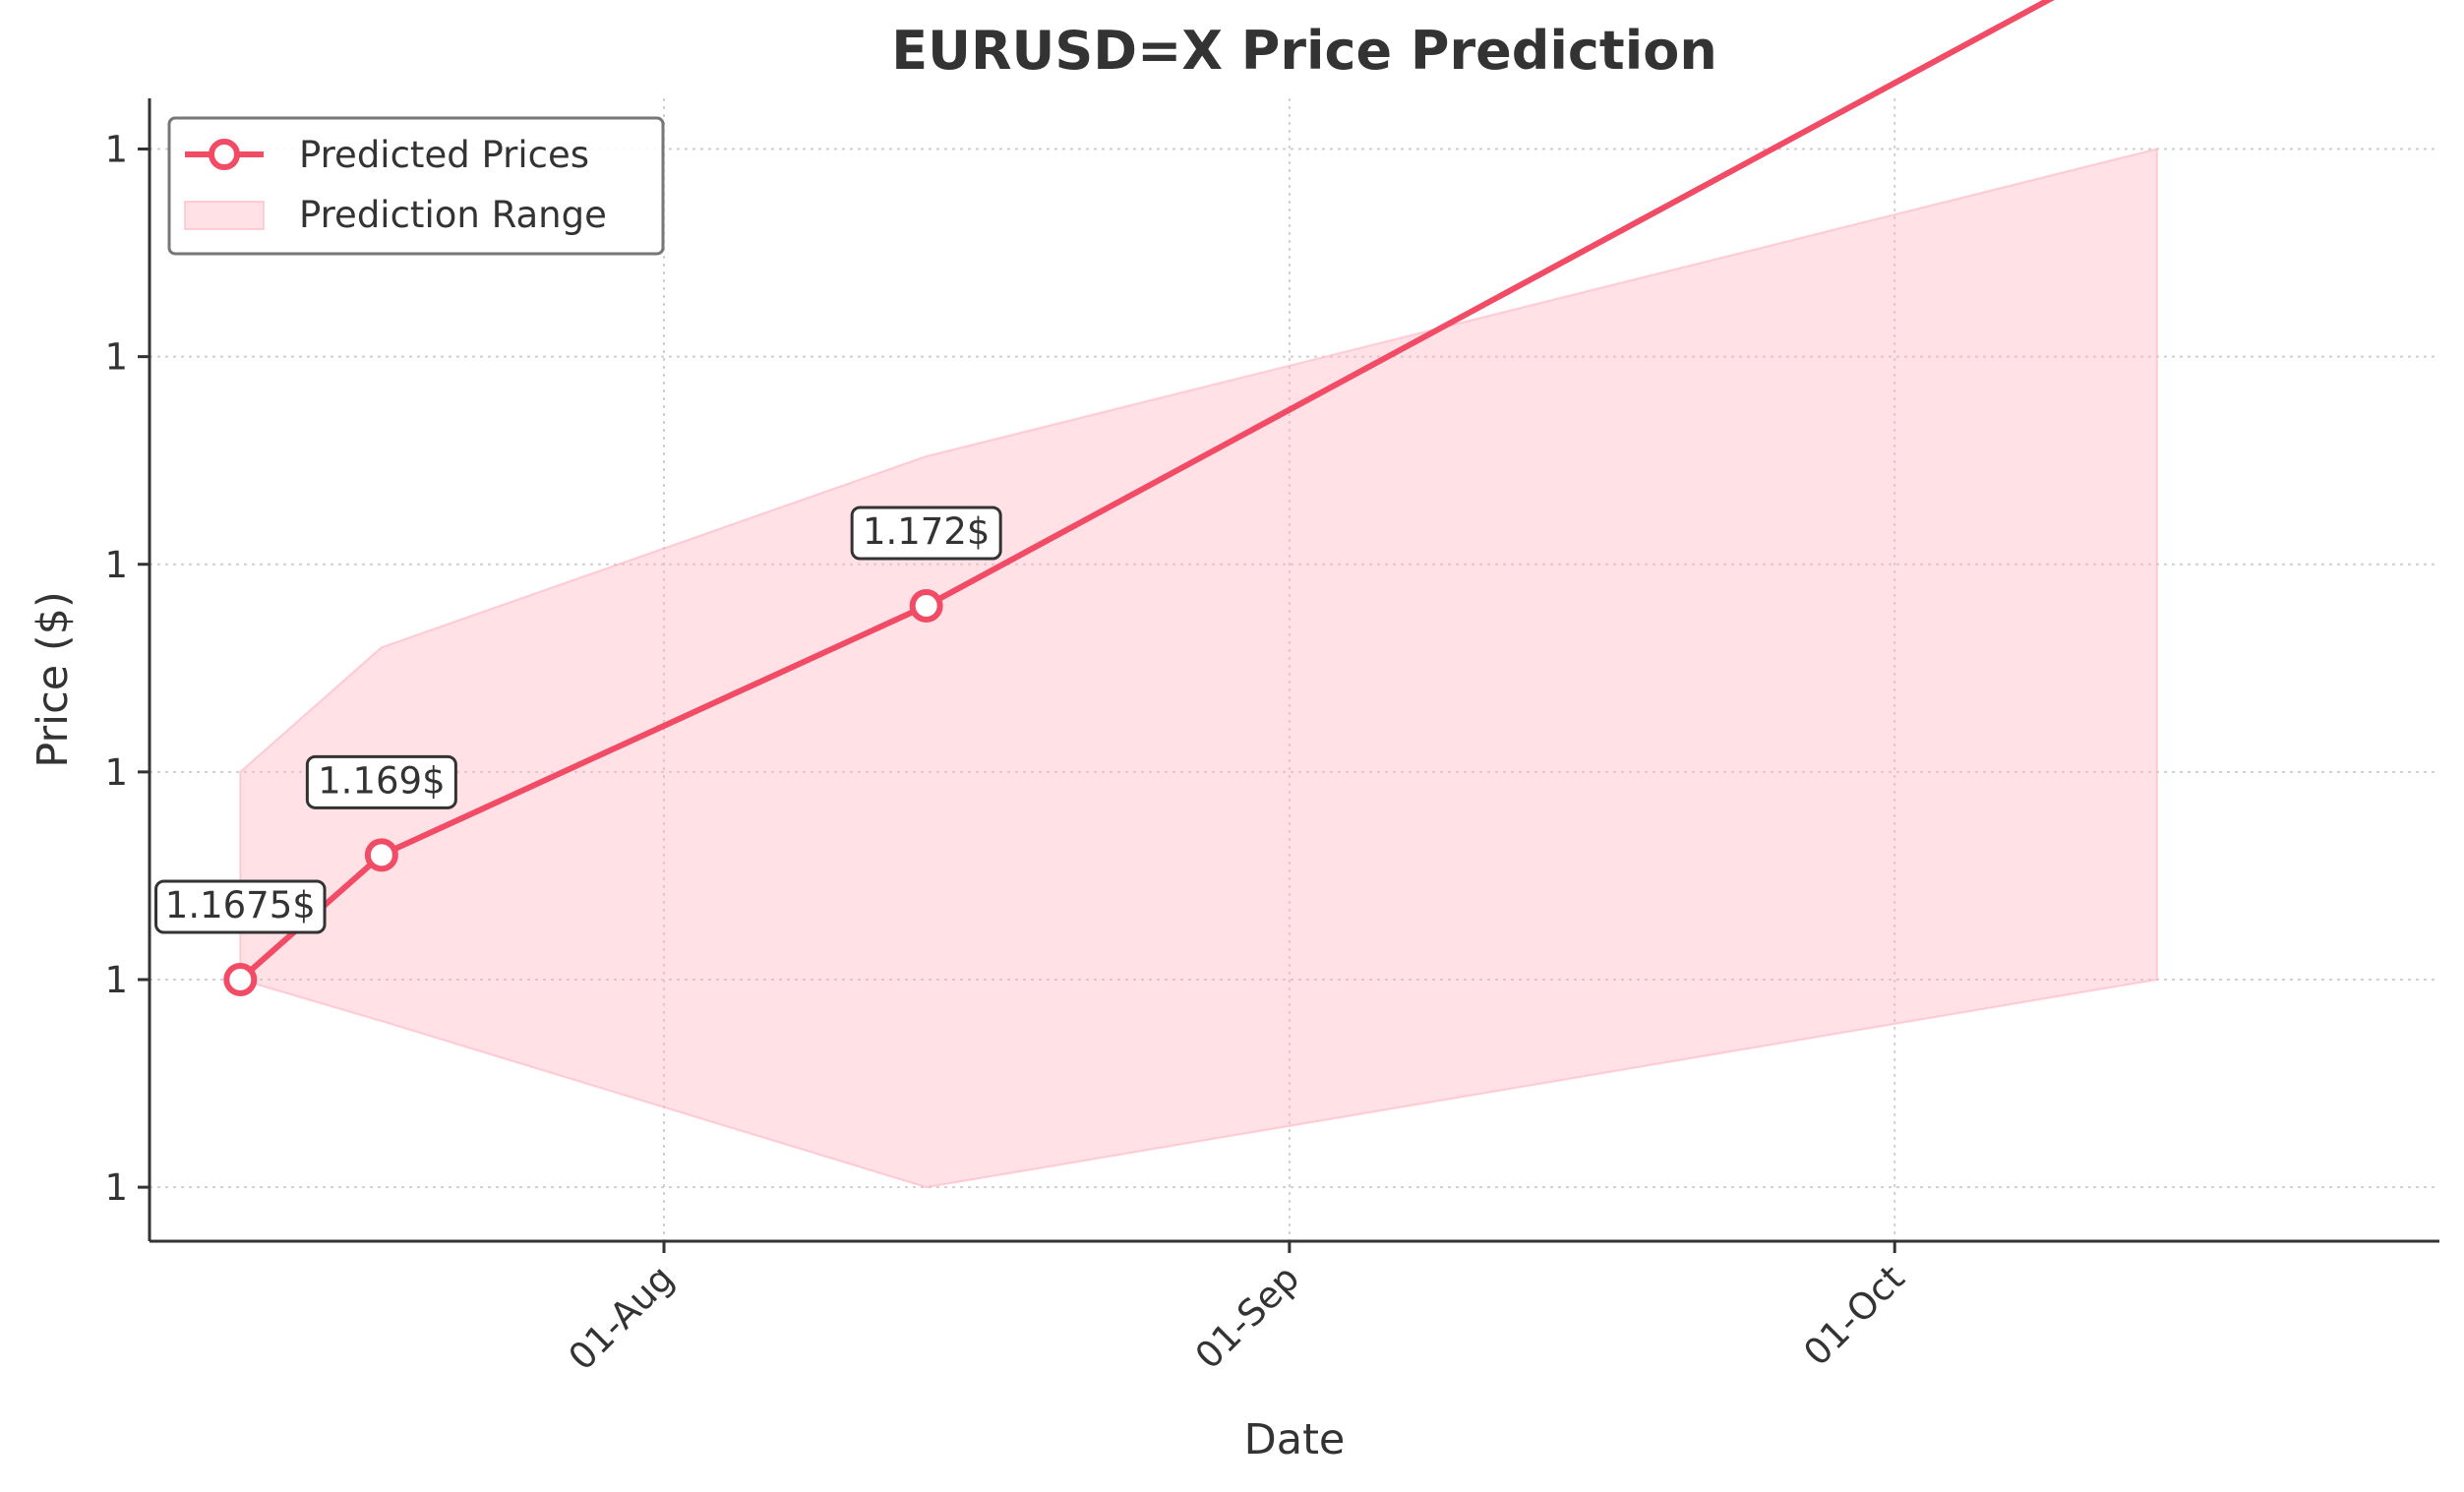 This screenshot has height=1492, width=2464. What do you see at coordinates (1295, 1439) in the screenshot?
I see `x-axis-label: Date` at bounding box center [1295, 1439].